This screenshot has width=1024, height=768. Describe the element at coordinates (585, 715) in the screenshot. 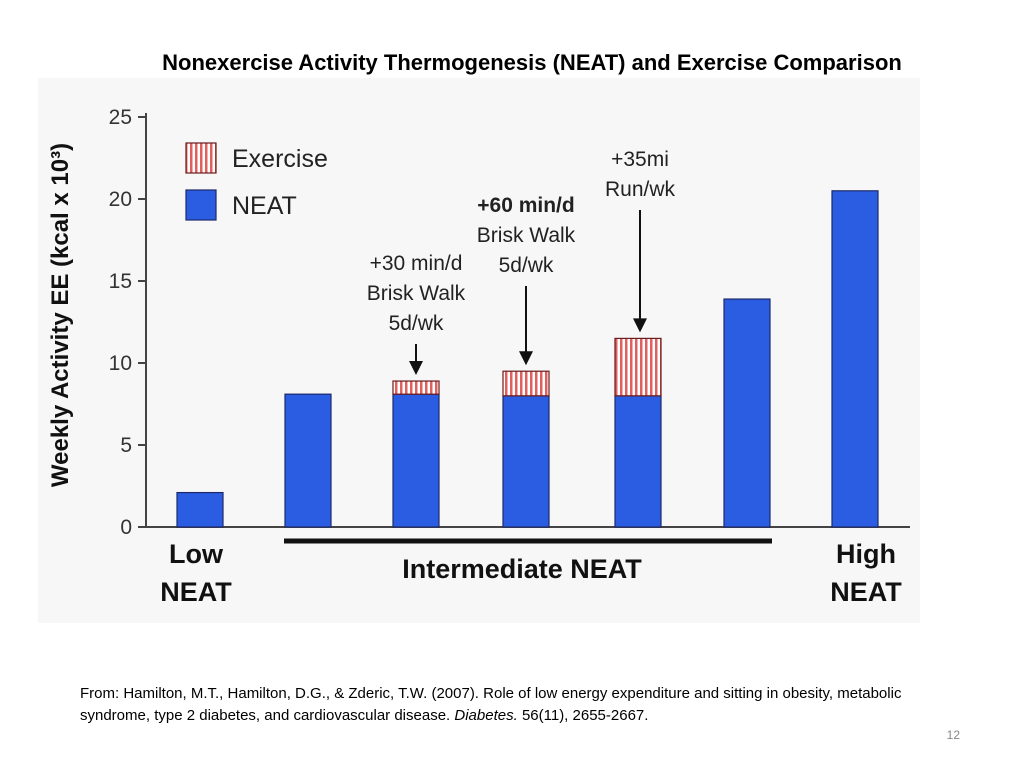

I see `citation-volume: 56(11), 2655-2667.` at that location.